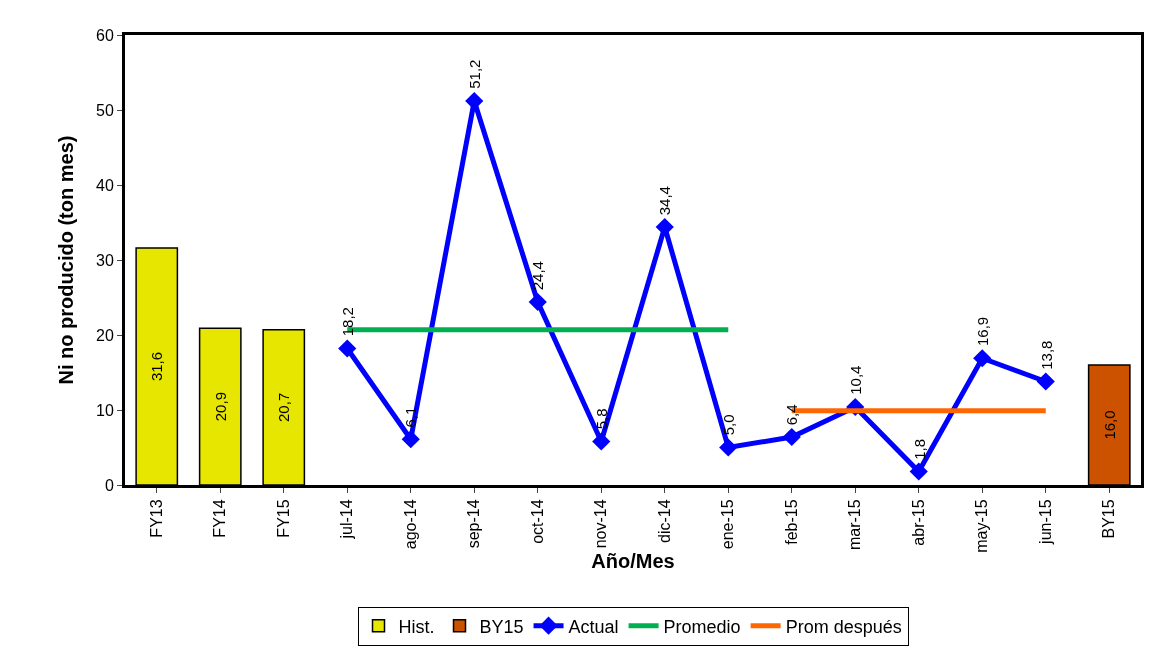 The image size is (1171, 658). What do you see at coordinates (416, 626) in the screenshot?
I see `legend-label: Hist.` at bounding box center [416, 626].